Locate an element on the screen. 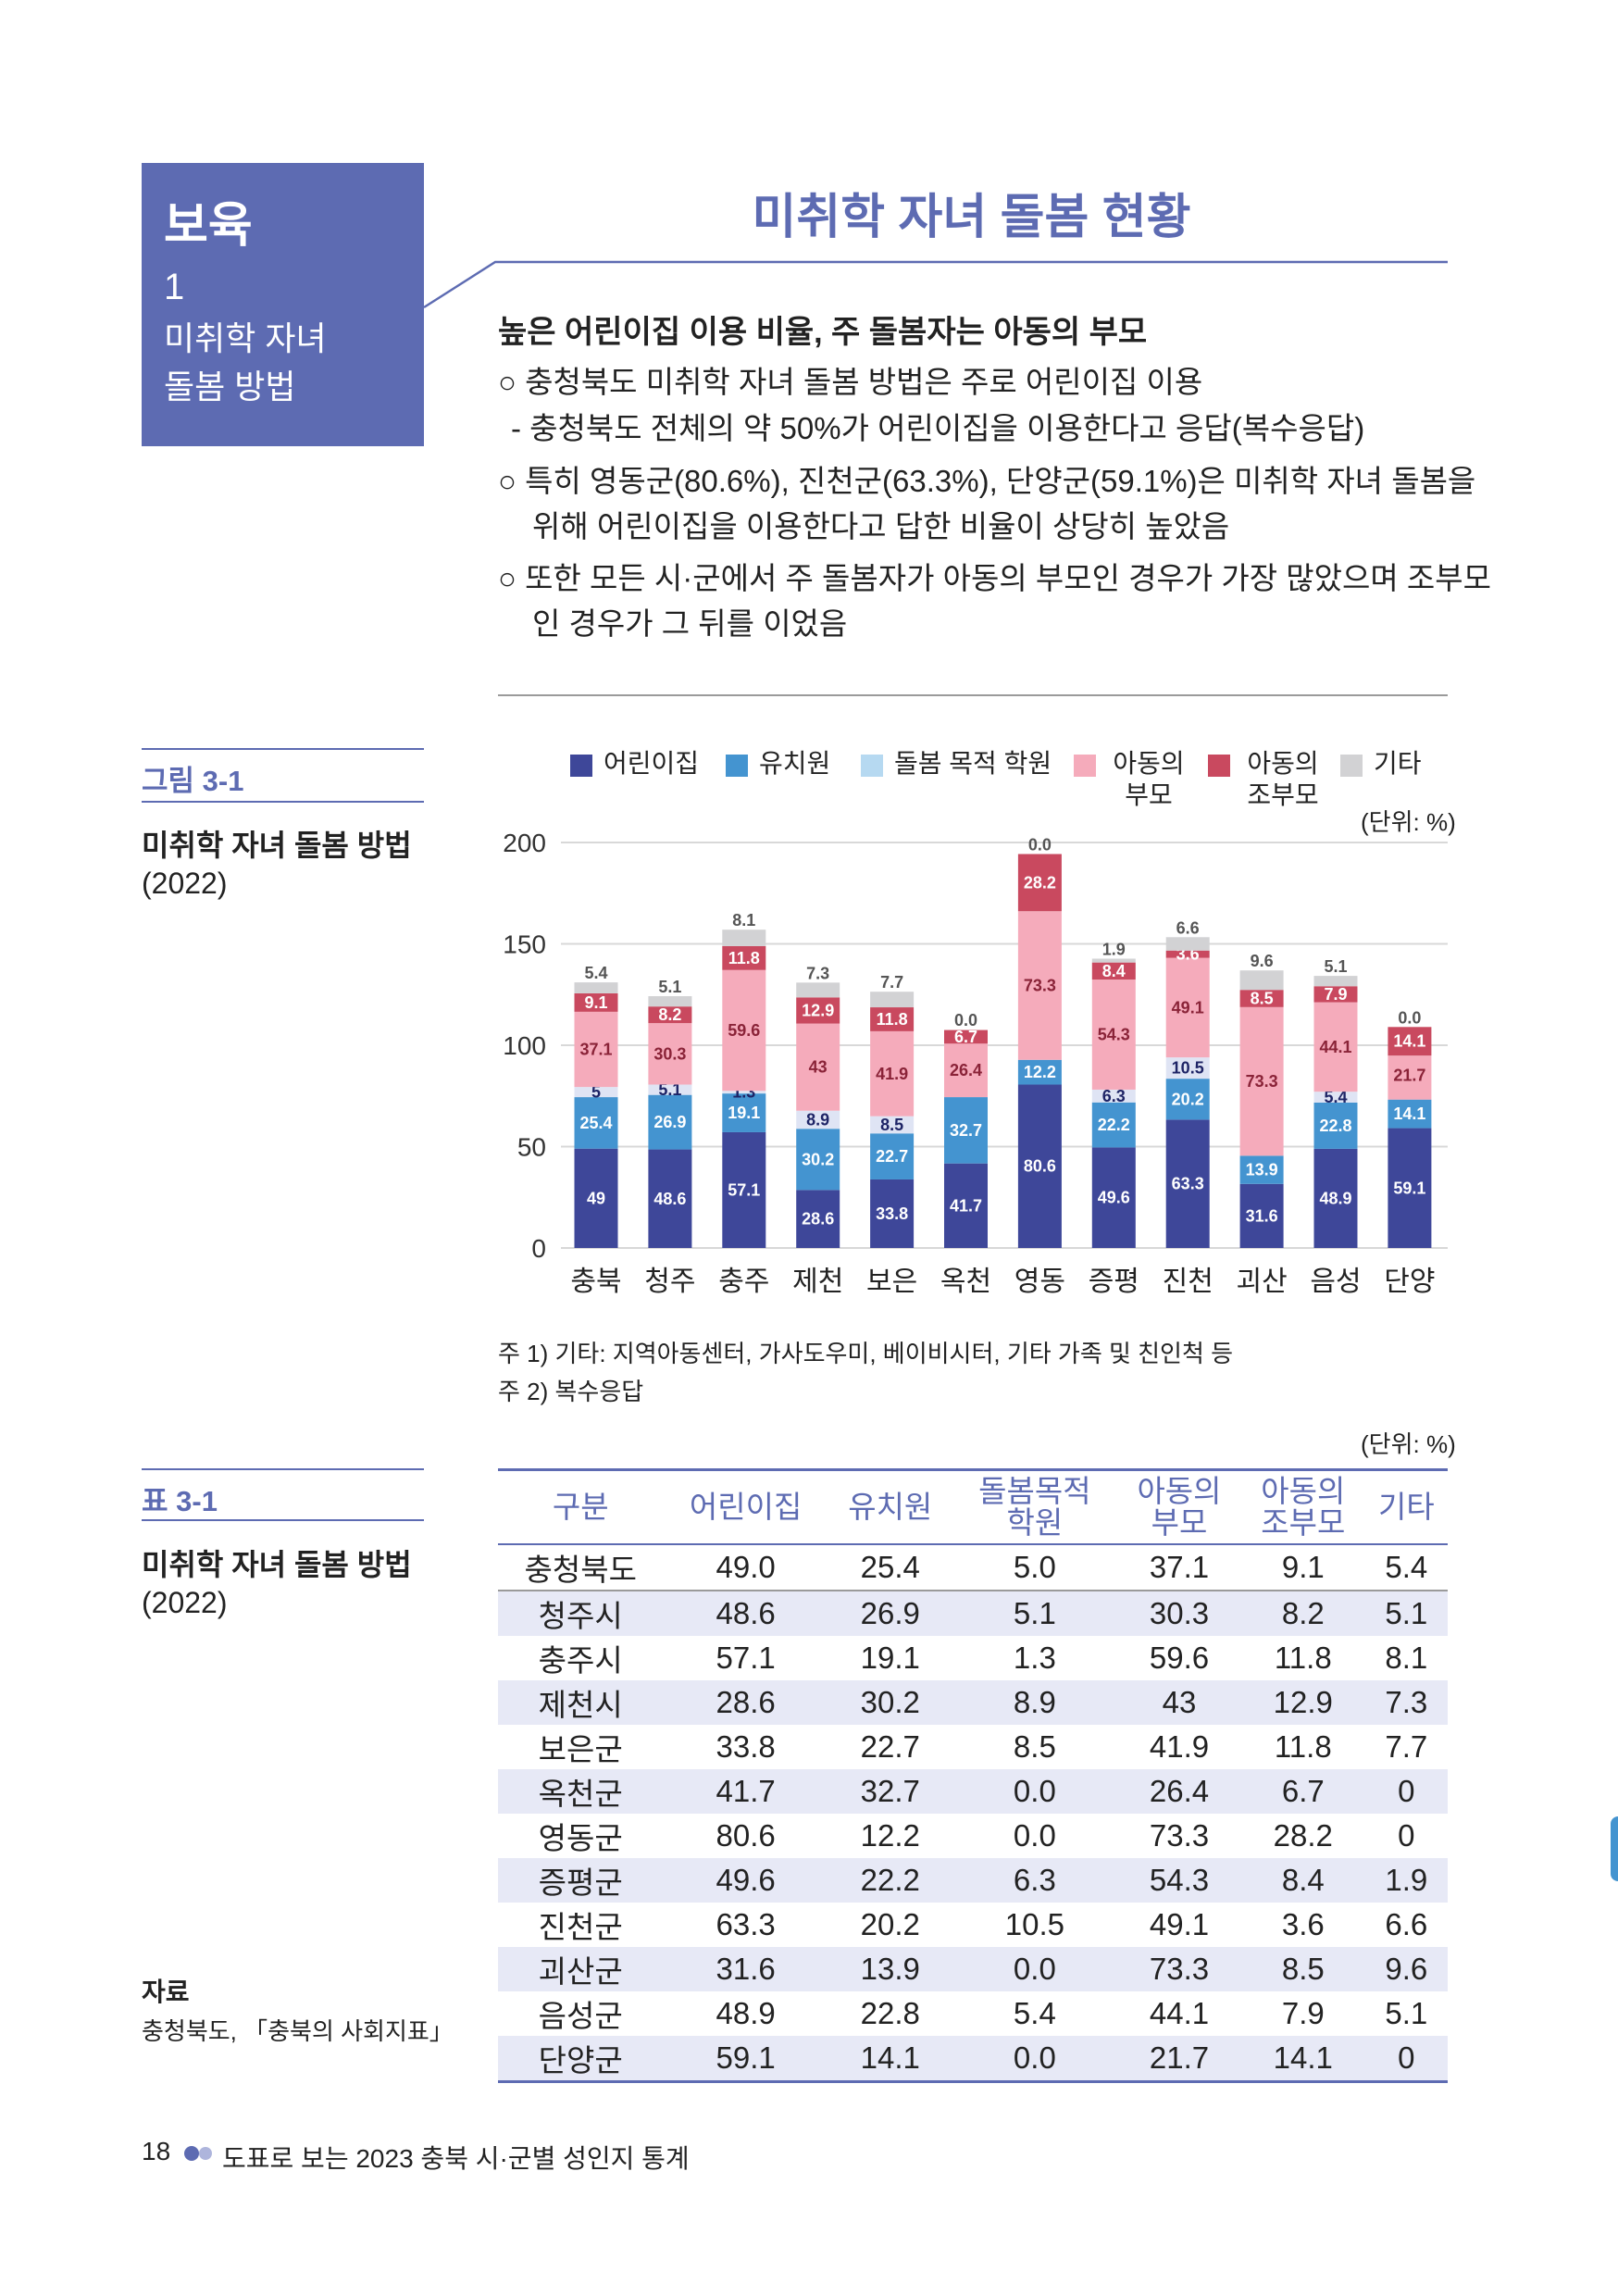  section-name-1: 미취학 자녀 is located at coordinates (245, 338).